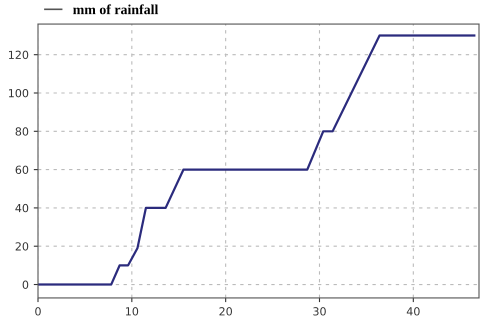 Image resolution: width=500 pixels, height=334 pixels. I want to click on y-tick-label: 0, so click(25, 284).